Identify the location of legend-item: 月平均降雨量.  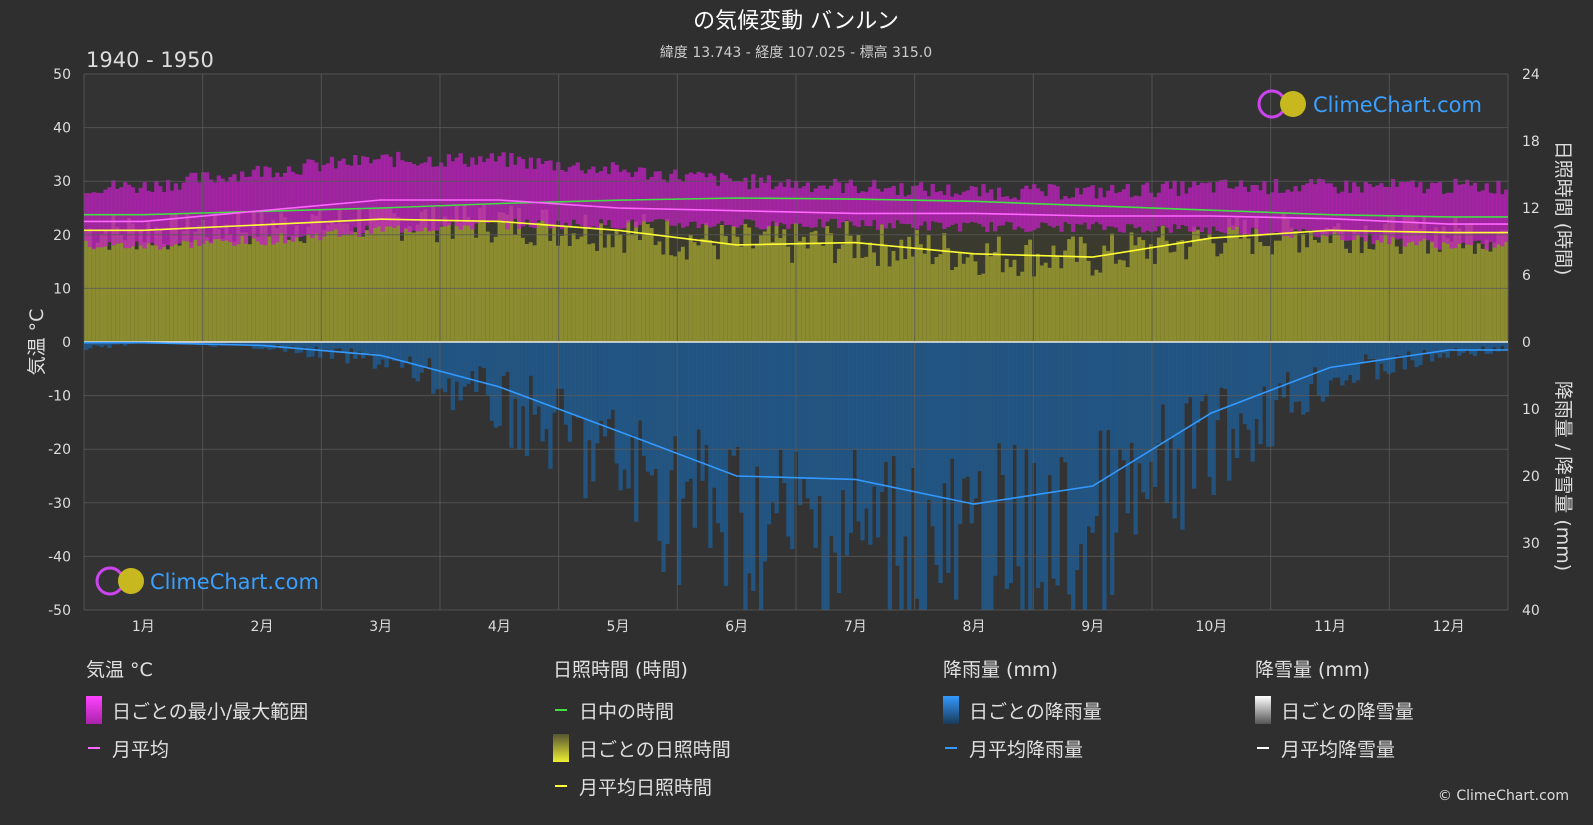
(1022, 748).